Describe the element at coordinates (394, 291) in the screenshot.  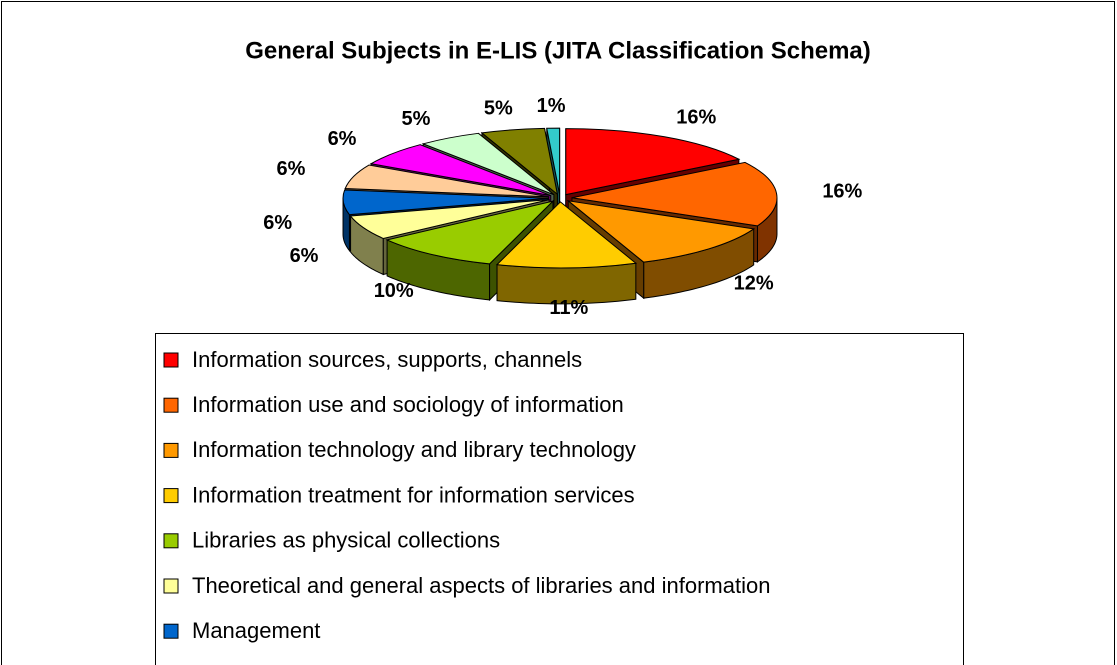
I see `data-label: 10%` at that location.